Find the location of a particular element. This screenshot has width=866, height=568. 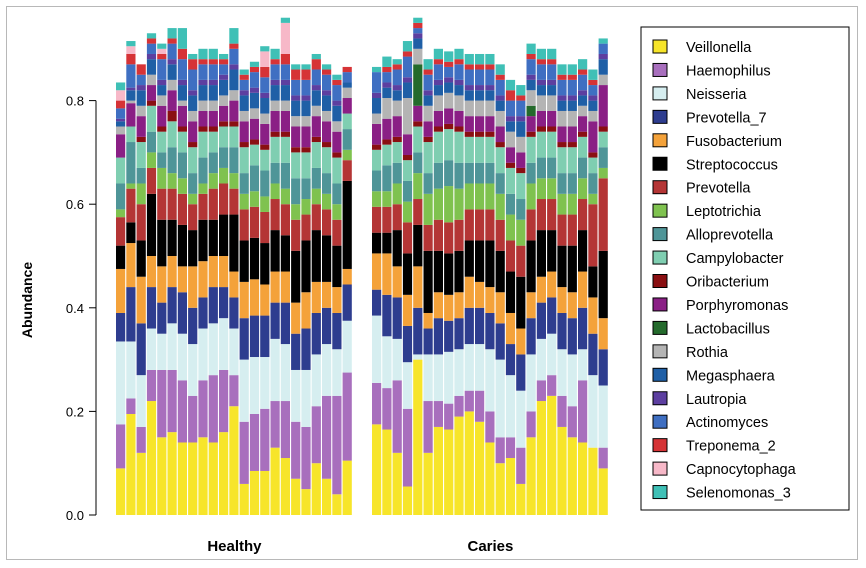

legend-item-prevotella: Prevotella is located at coordinates (701, 188).